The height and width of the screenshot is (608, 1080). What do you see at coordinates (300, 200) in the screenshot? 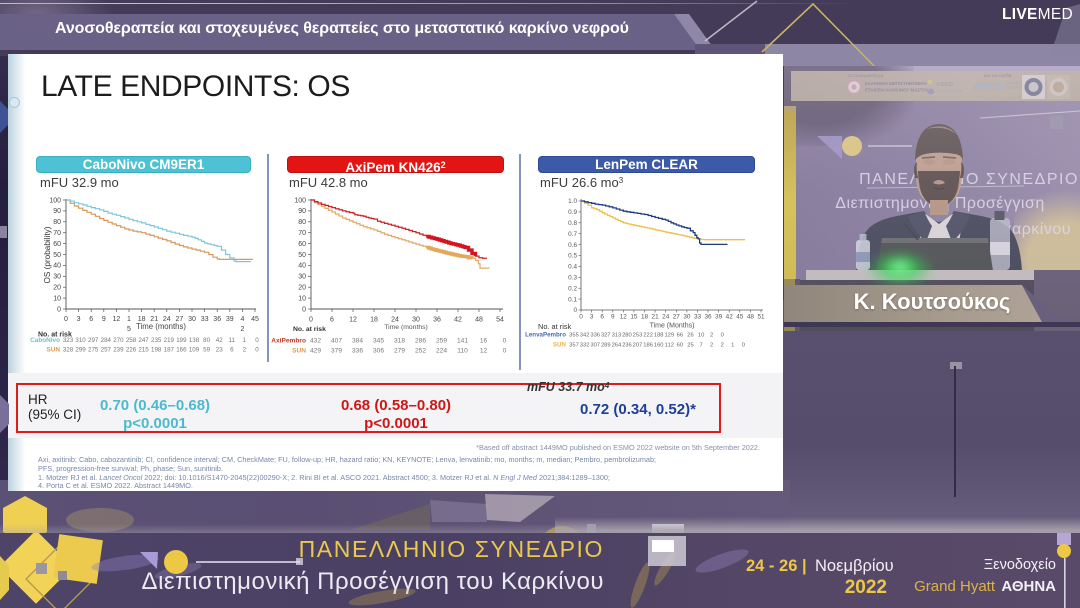
I see `svg-text: 100` at bounding box center [300, 200].